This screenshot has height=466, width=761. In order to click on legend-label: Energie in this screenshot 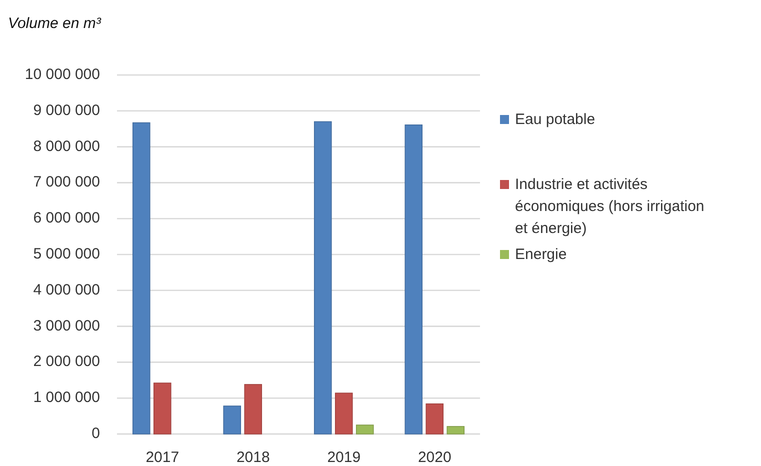, I will do `click(541, 254)`.